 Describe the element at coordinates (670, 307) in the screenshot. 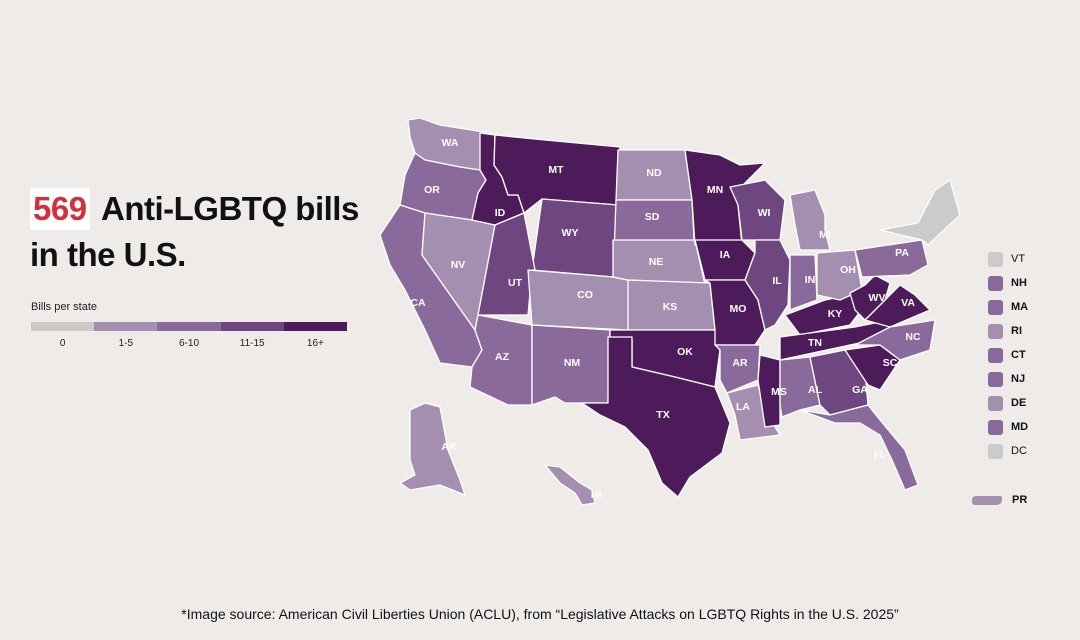

I see `state-label-ks: KS` at that location.